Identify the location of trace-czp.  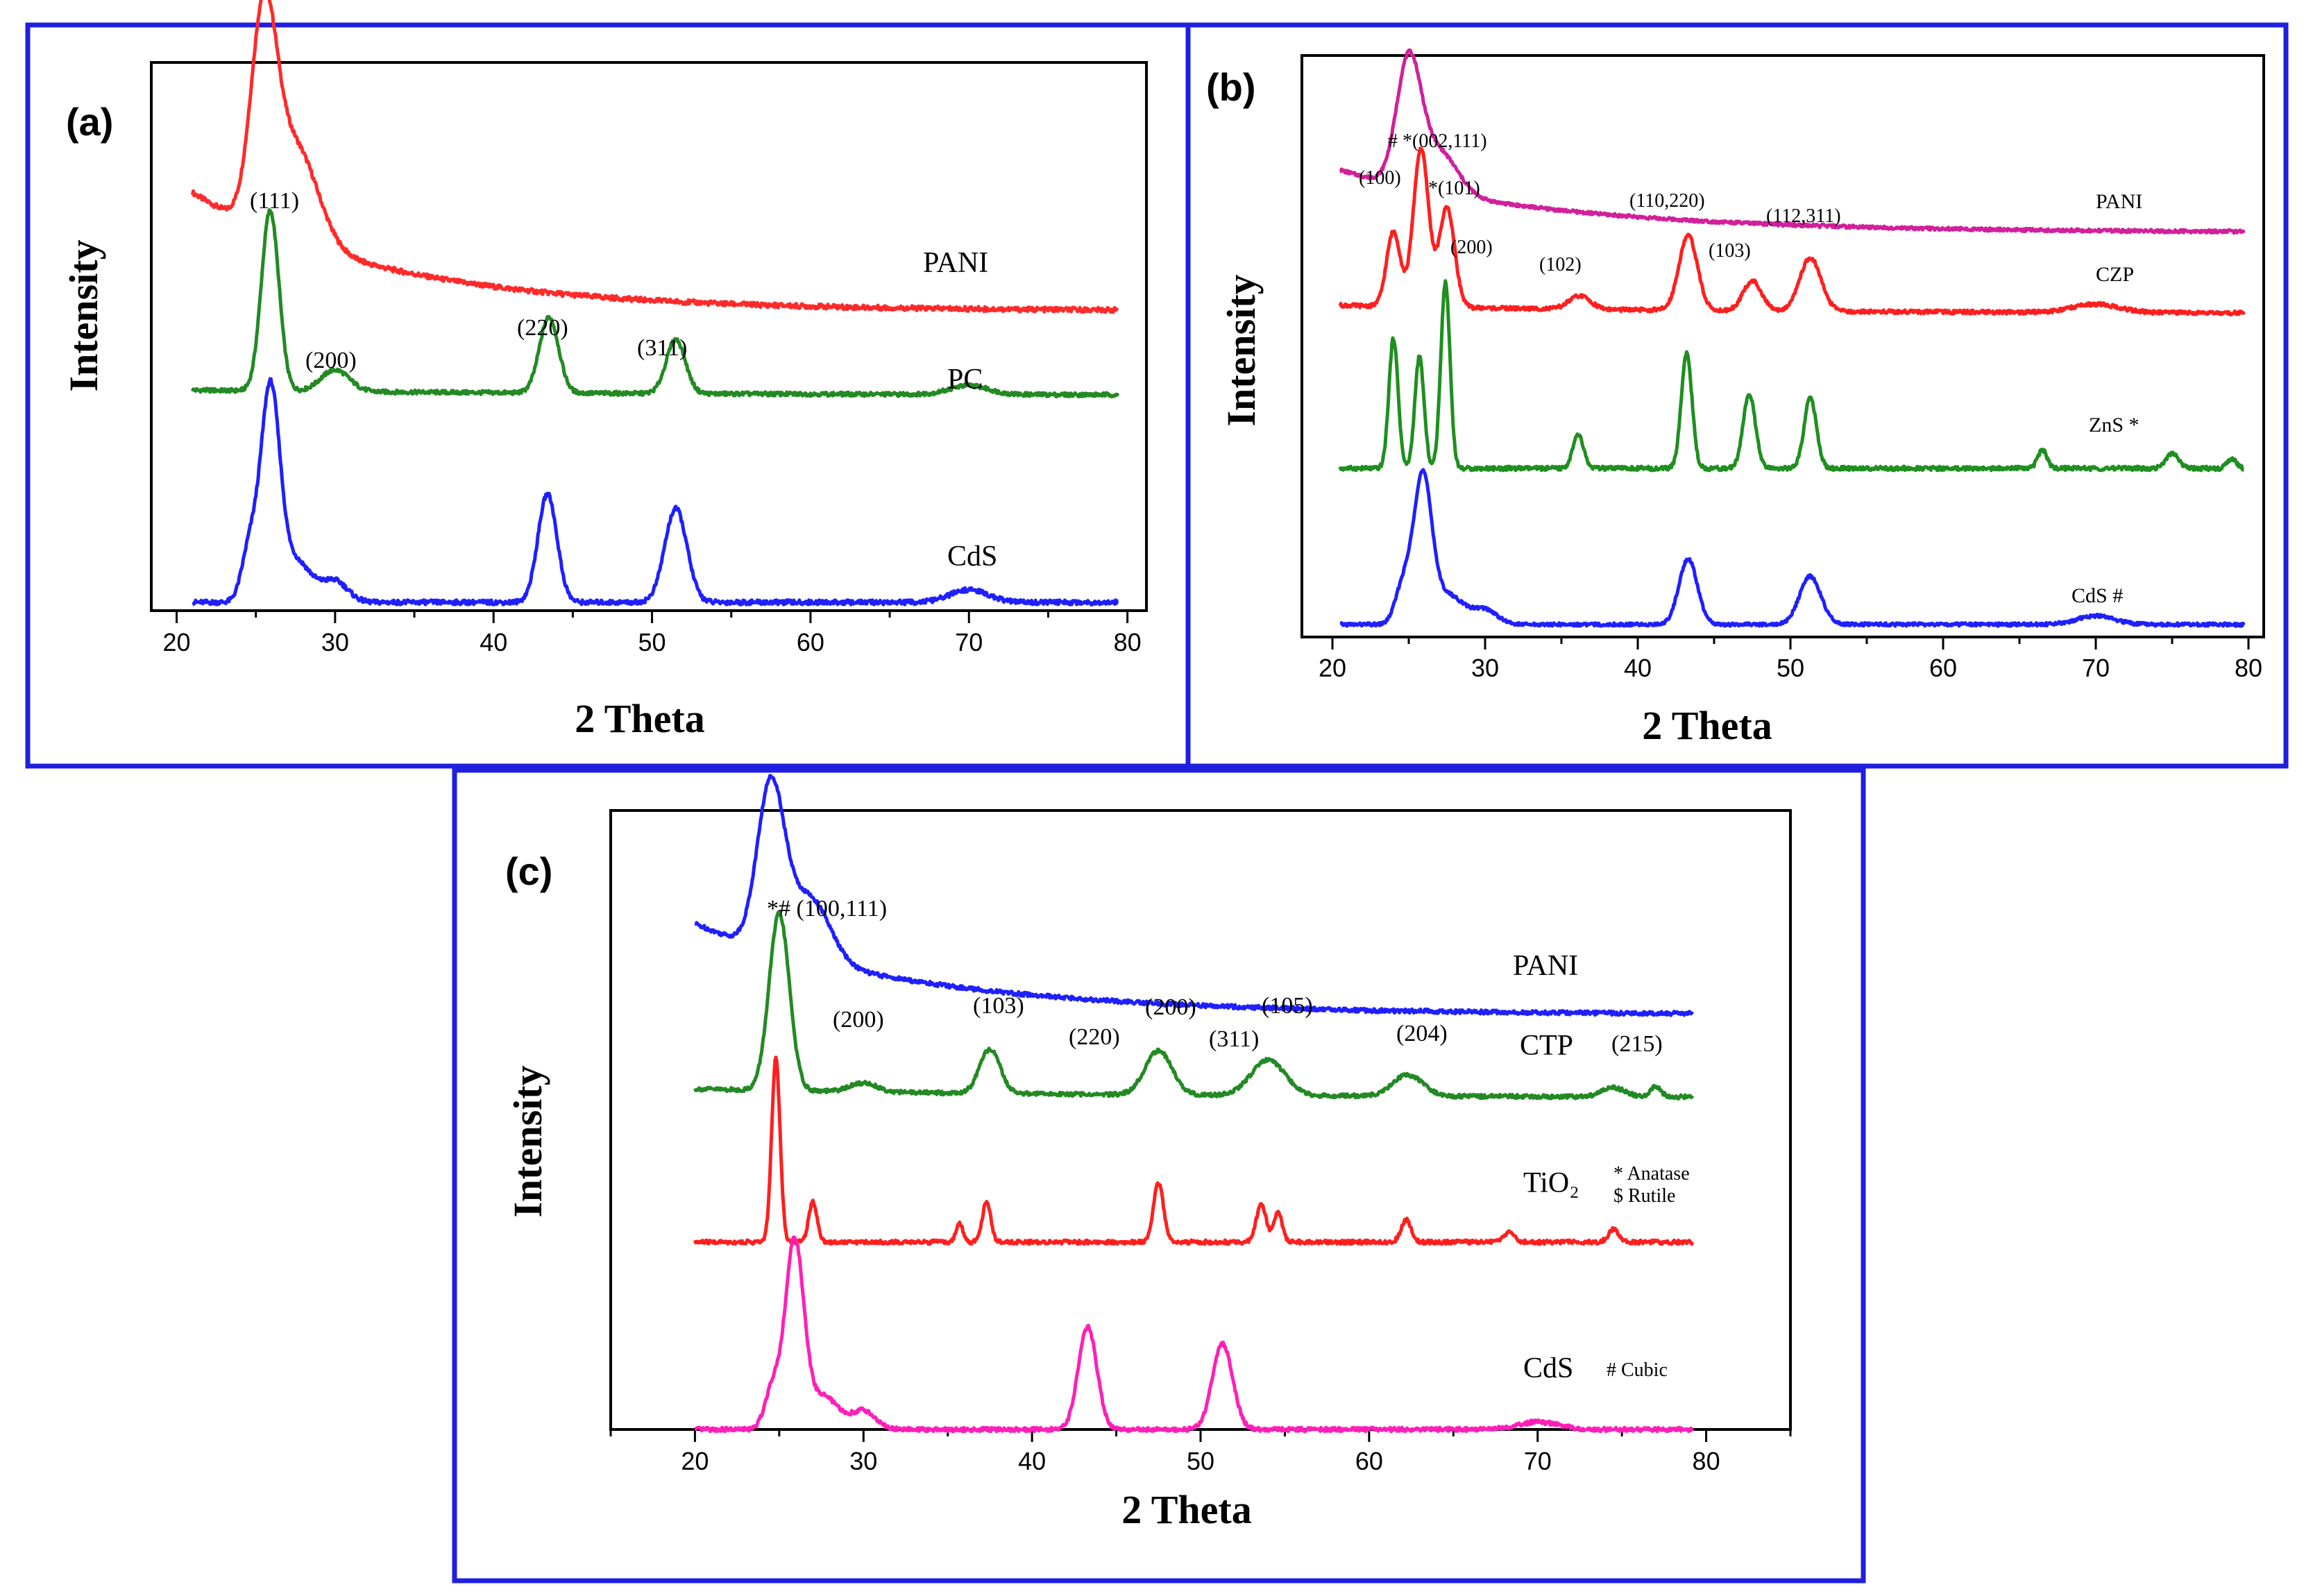
(1792, 231).